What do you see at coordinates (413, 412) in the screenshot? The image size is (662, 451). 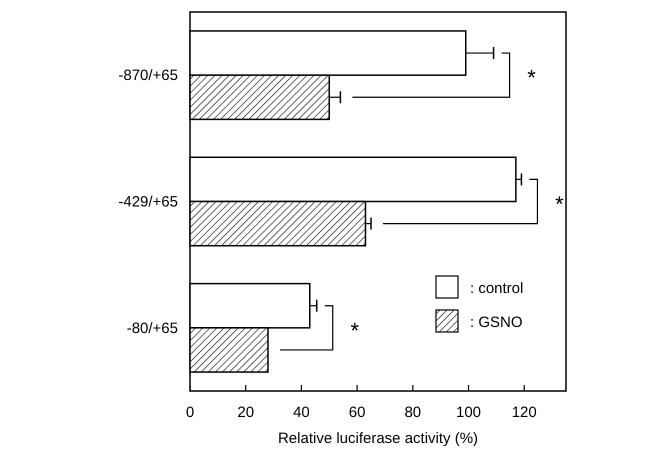 I see `x-tick-label: 80` at bounding box center [413, 412].